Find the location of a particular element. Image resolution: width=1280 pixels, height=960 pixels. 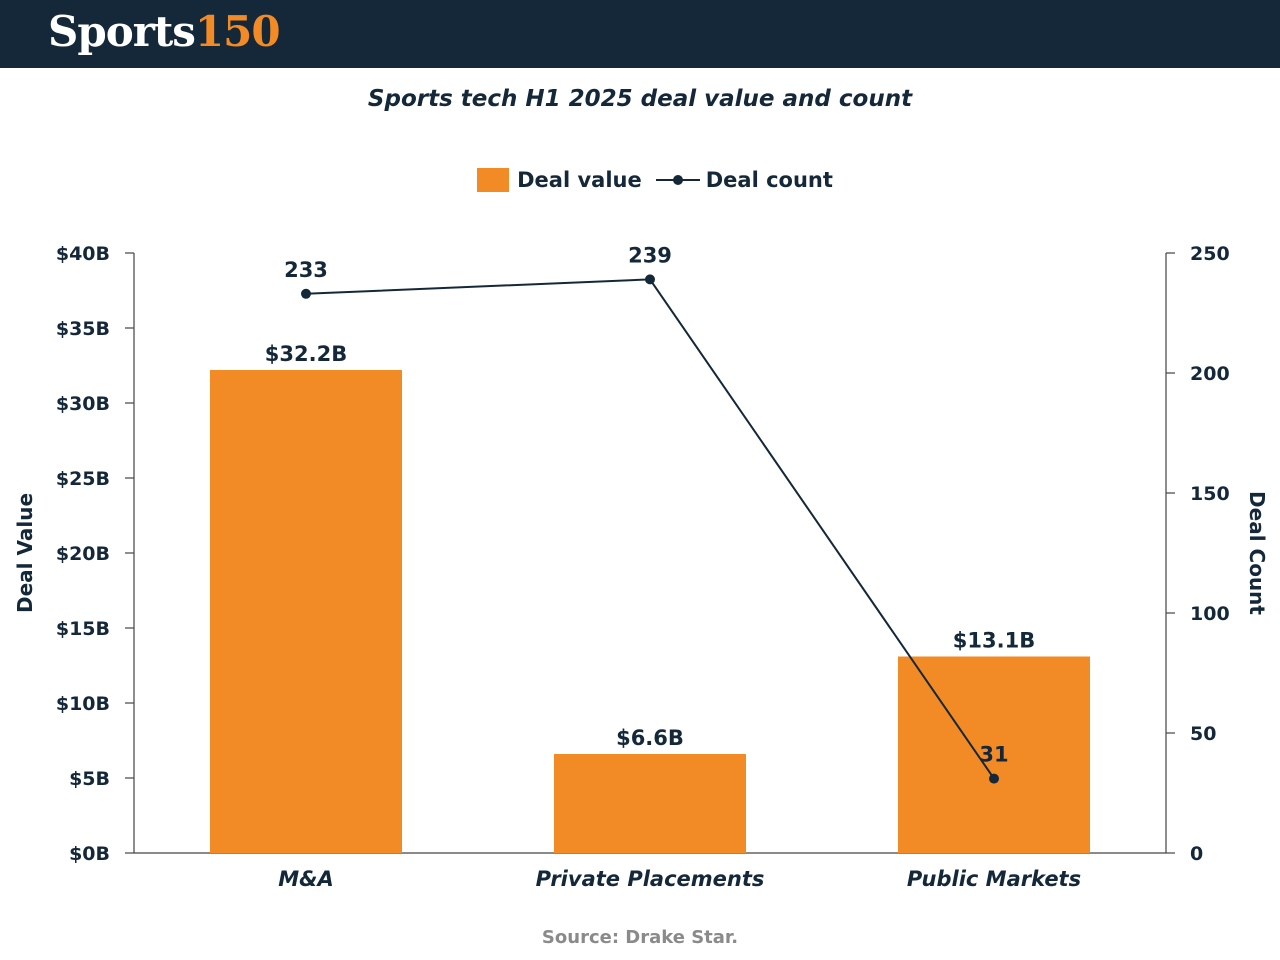

chart-legend: Deal value Deal count is located at coordinates (640, 180).